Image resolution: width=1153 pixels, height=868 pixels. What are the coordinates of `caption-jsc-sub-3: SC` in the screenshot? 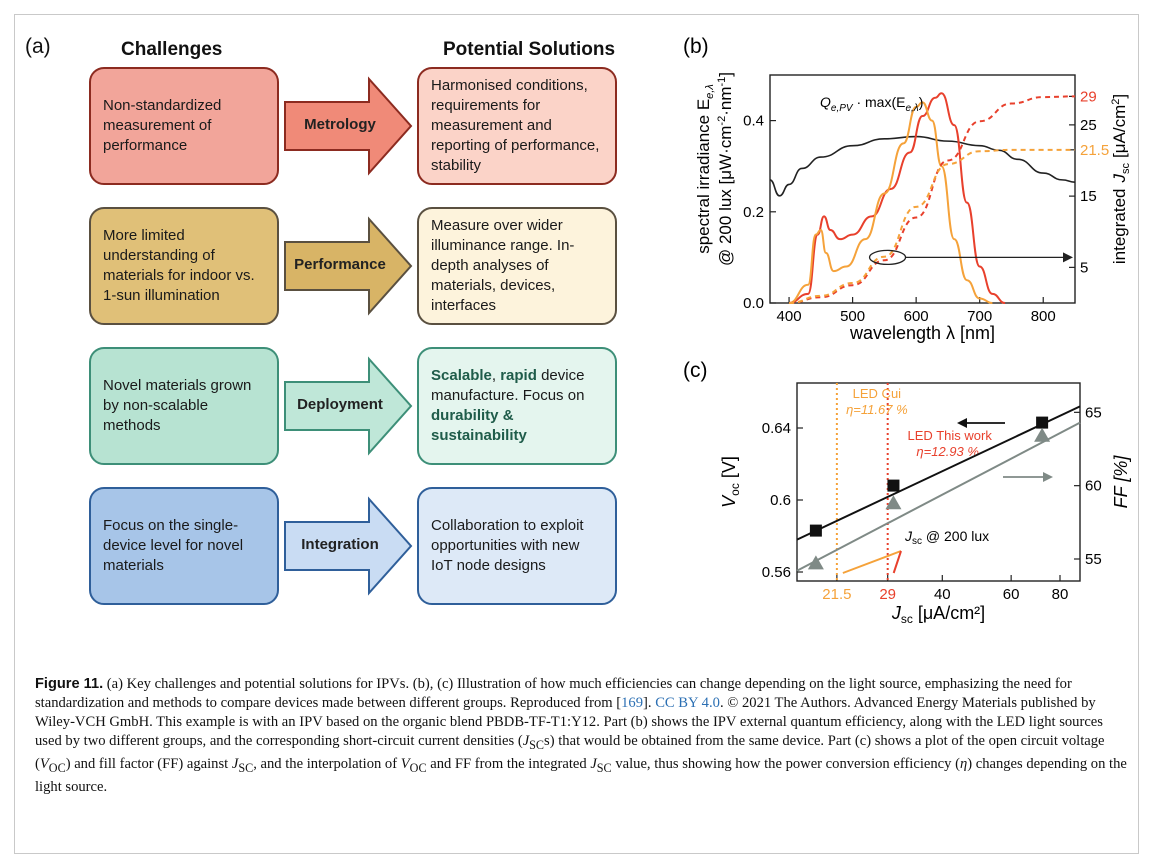 It's located at (604, 767).